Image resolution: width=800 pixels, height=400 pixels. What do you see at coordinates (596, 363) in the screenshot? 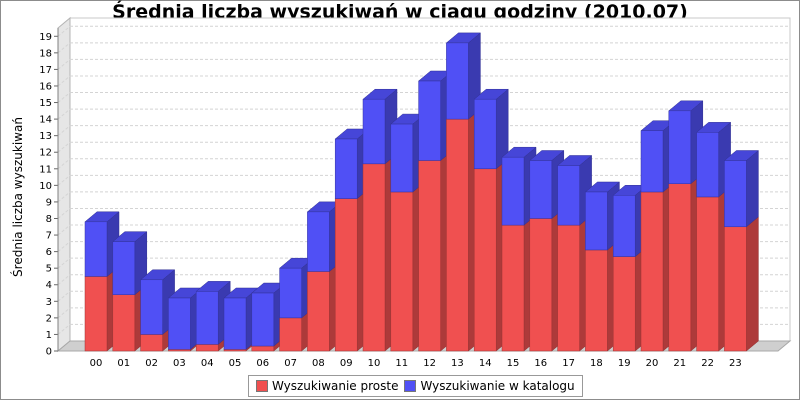
I see `x-tick-label: 18` at bounding box center [596, 363].